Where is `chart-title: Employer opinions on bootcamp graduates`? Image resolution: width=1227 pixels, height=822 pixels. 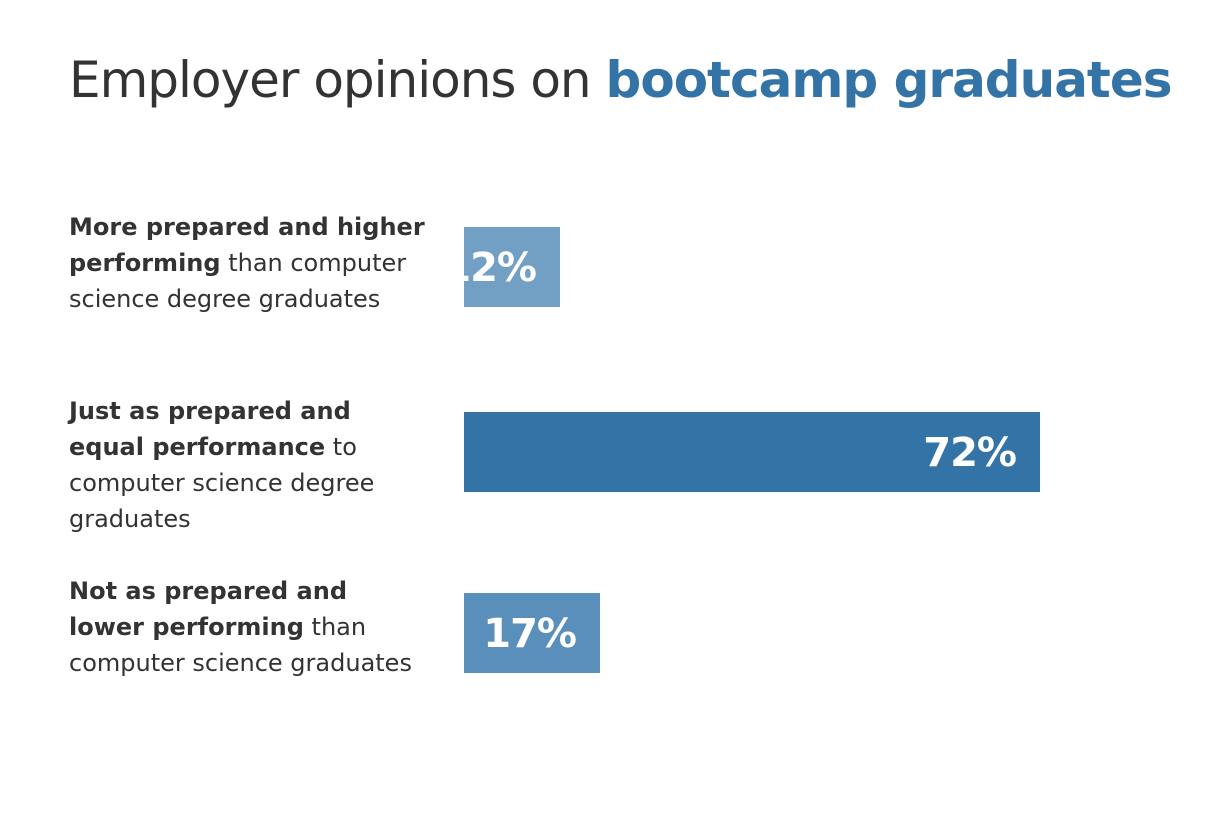 chart-title: Employer opinions on bootcamp graduates is located at coordinates (621, 80).